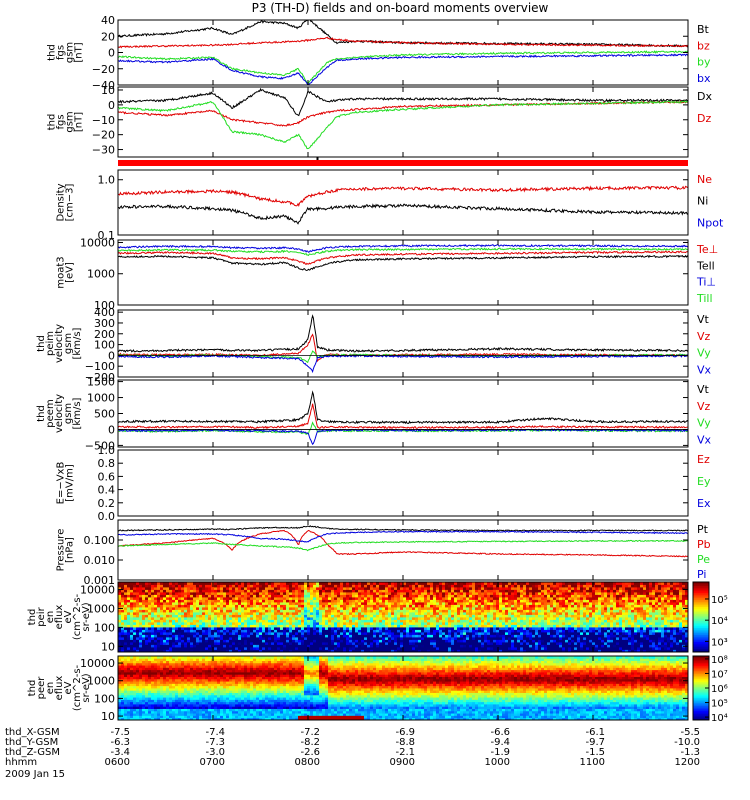 The width and height of the screenshot is (750, 800). What do you see at coordinates (704, 336) in the screenshot?
I see `legend-label-vz: Vz` at bounding box center [704, 336].